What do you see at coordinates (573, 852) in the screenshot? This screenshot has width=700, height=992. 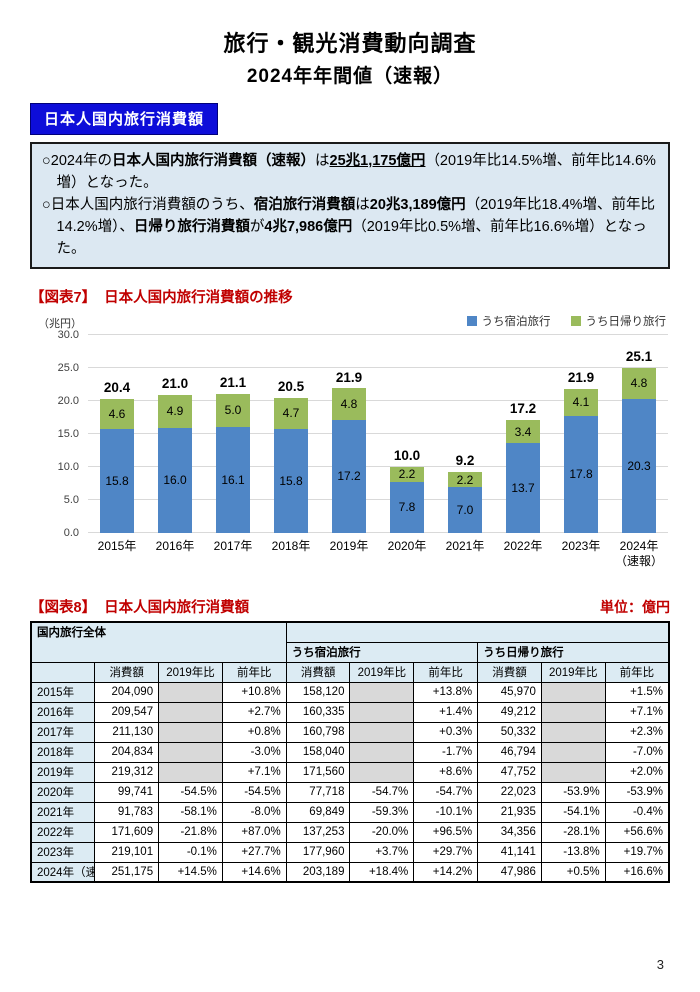 I see `value-cell: -13.8%` at bounding box center [573, 852].